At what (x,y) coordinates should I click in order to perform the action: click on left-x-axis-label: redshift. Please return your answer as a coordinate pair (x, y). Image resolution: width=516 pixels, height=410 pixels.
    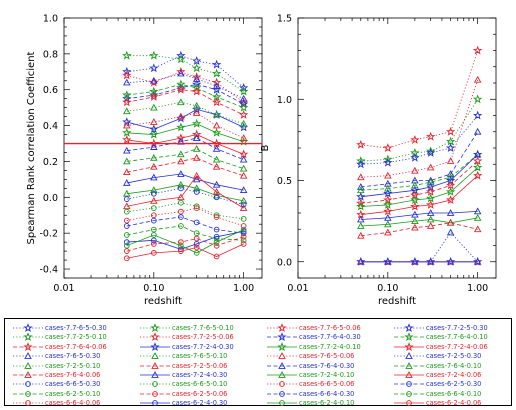
    Looking at the image, I should click on (163, 301).